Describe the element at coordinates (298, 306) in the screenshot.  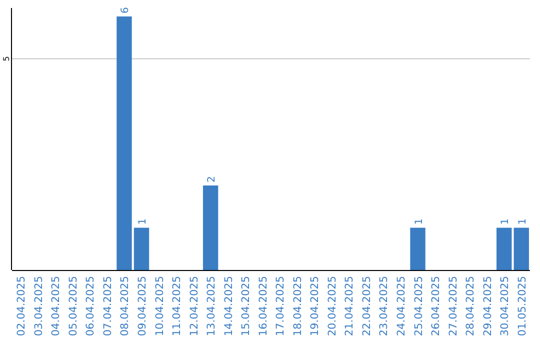
I see `x-tick-label: 18.04.2025` at that location.